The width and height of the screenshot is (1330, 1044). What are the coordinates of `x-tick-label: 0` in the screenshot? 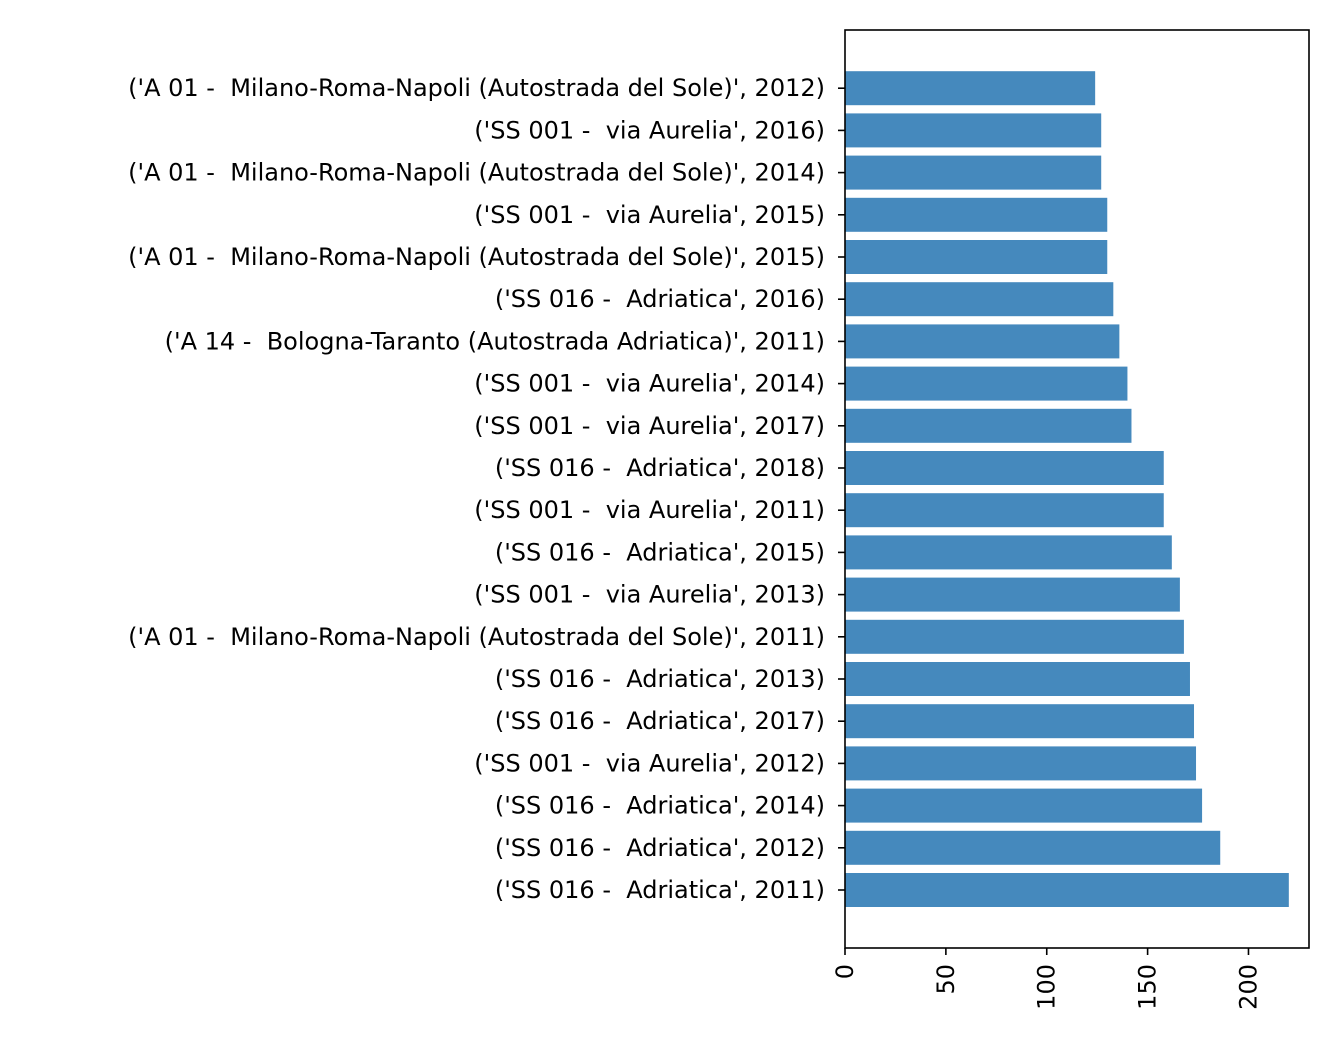 It's located at (845, 971).